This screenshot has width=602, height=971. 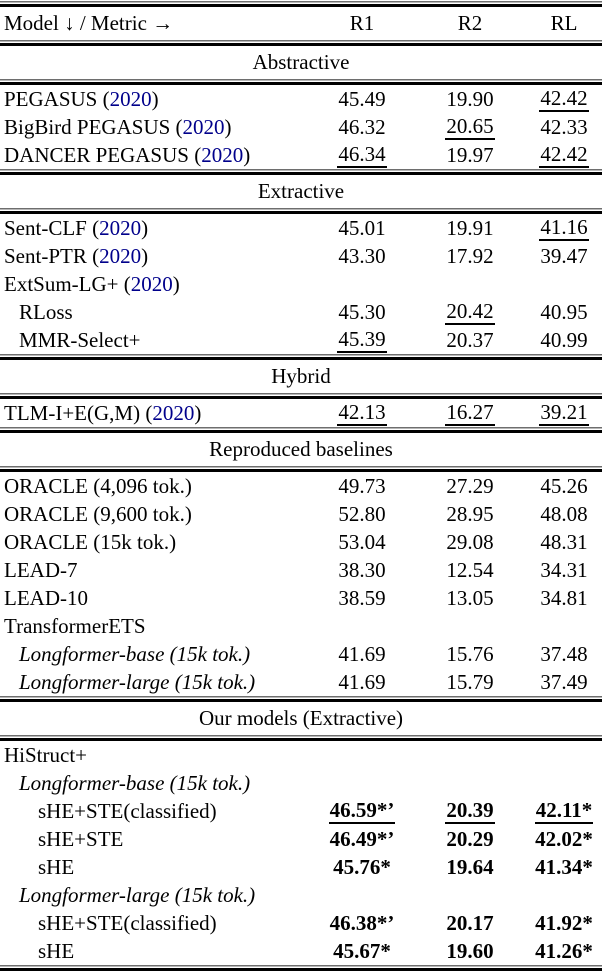 What do you see at coordinates (301, 783) in the screenshot?
I see `table-row: Longformer-base (15k tok.)` at bounding box center [301, 783].